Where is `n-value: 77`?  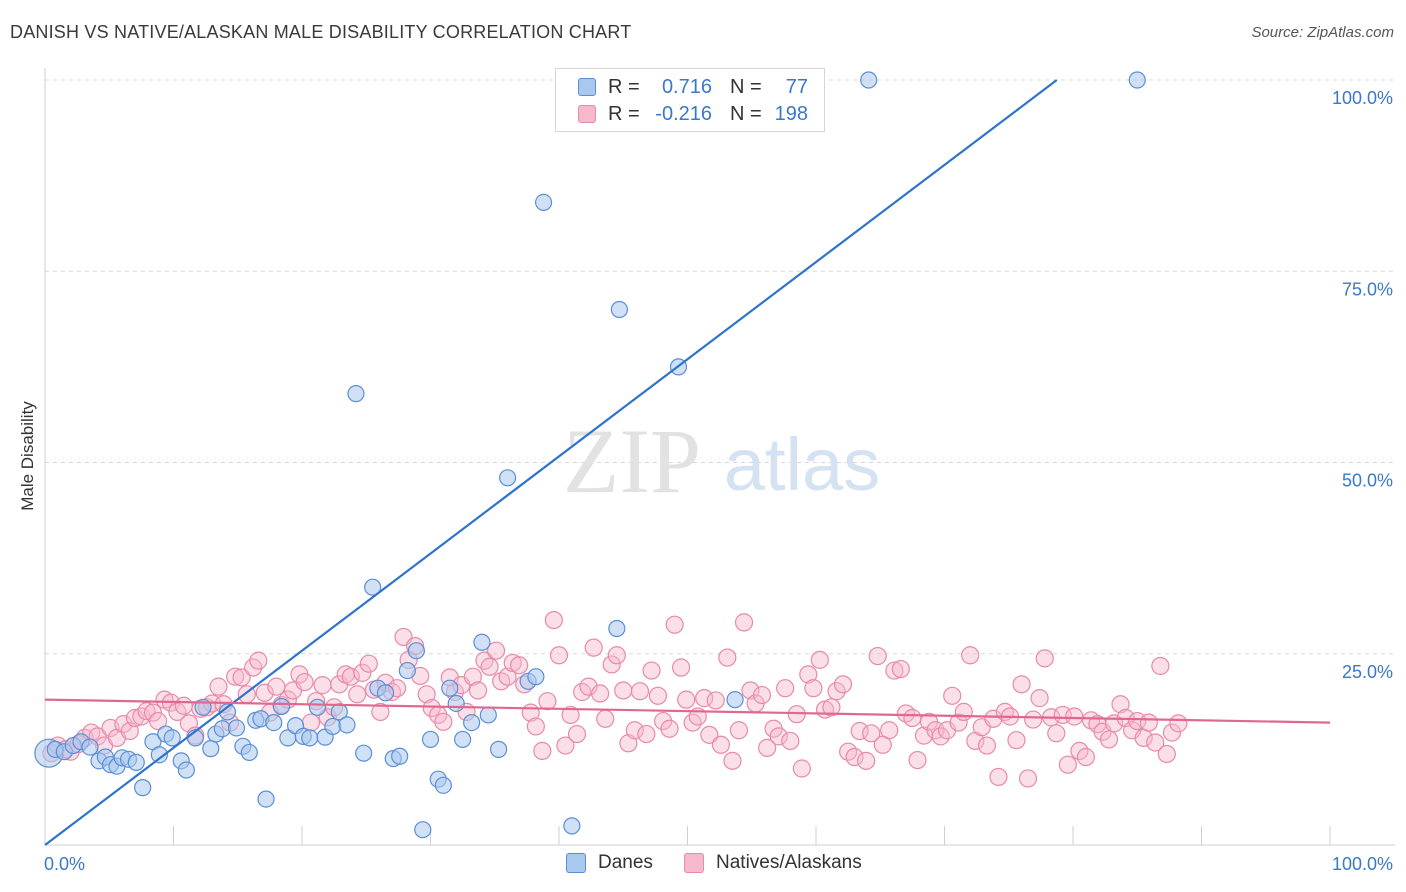 n-value: 77 is located at coordinates (796, 86).